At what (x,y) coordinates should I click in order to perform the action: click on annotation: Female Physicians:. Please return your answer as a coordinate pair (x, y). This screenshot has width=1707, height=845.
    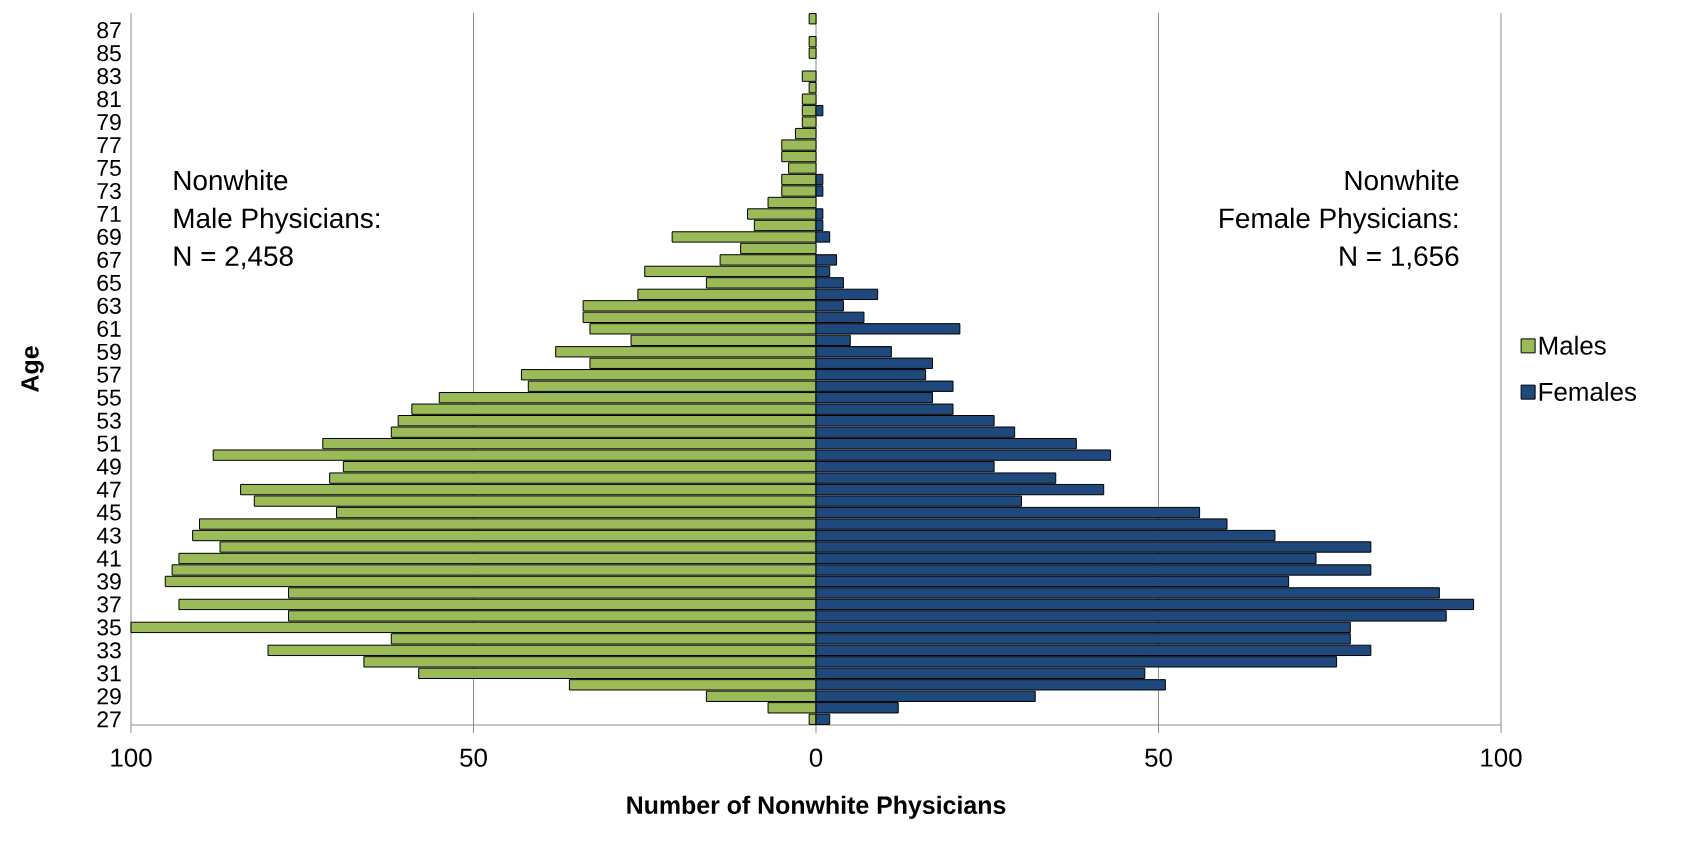
    Looking at the image, I should click on (1339, 220).